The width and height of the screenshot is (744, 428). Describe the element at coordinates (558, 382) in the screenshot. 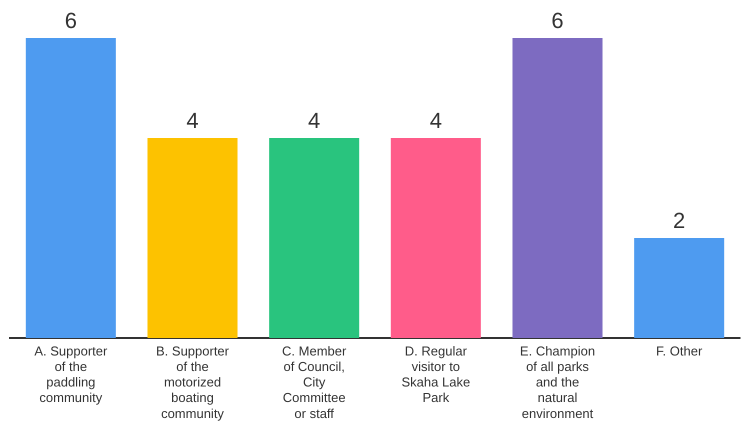

I see `x-tick-label: E. Champion of all parks and the natural environment` at that location.